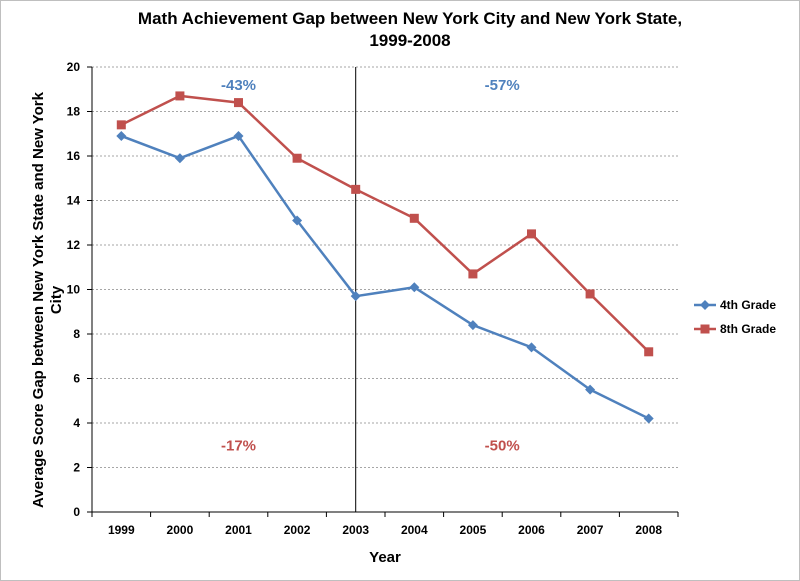 The height and width of the screenshot is (581, 800). Describe the element at coordinates (238, 530) in the screenshot. I see `x-tick-label-2001: 2001` at that location.